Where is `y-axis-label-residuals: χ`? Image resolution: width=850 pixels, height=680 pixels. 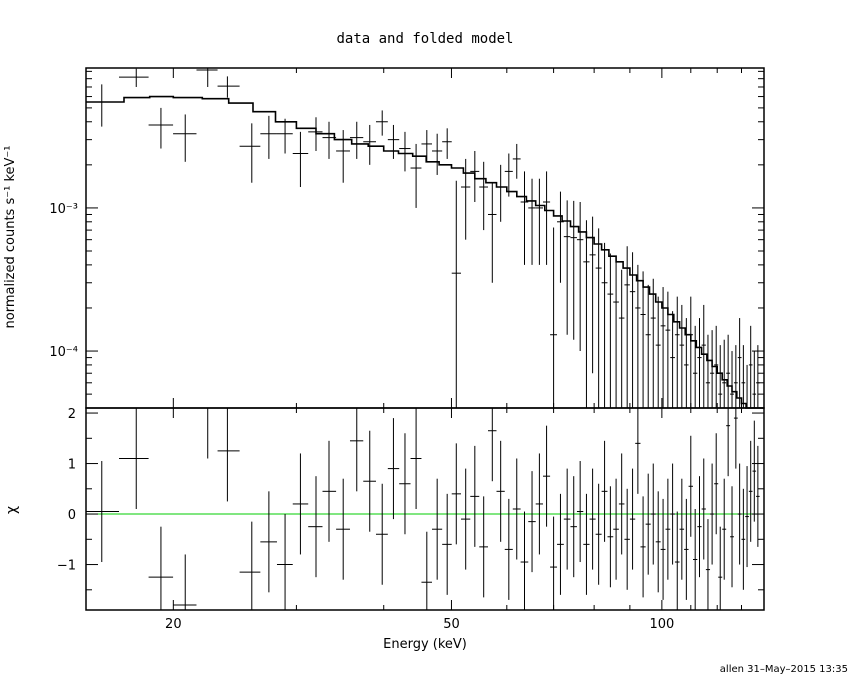 y-axis-label-residuals: χ is located at coordinates (12, 510).